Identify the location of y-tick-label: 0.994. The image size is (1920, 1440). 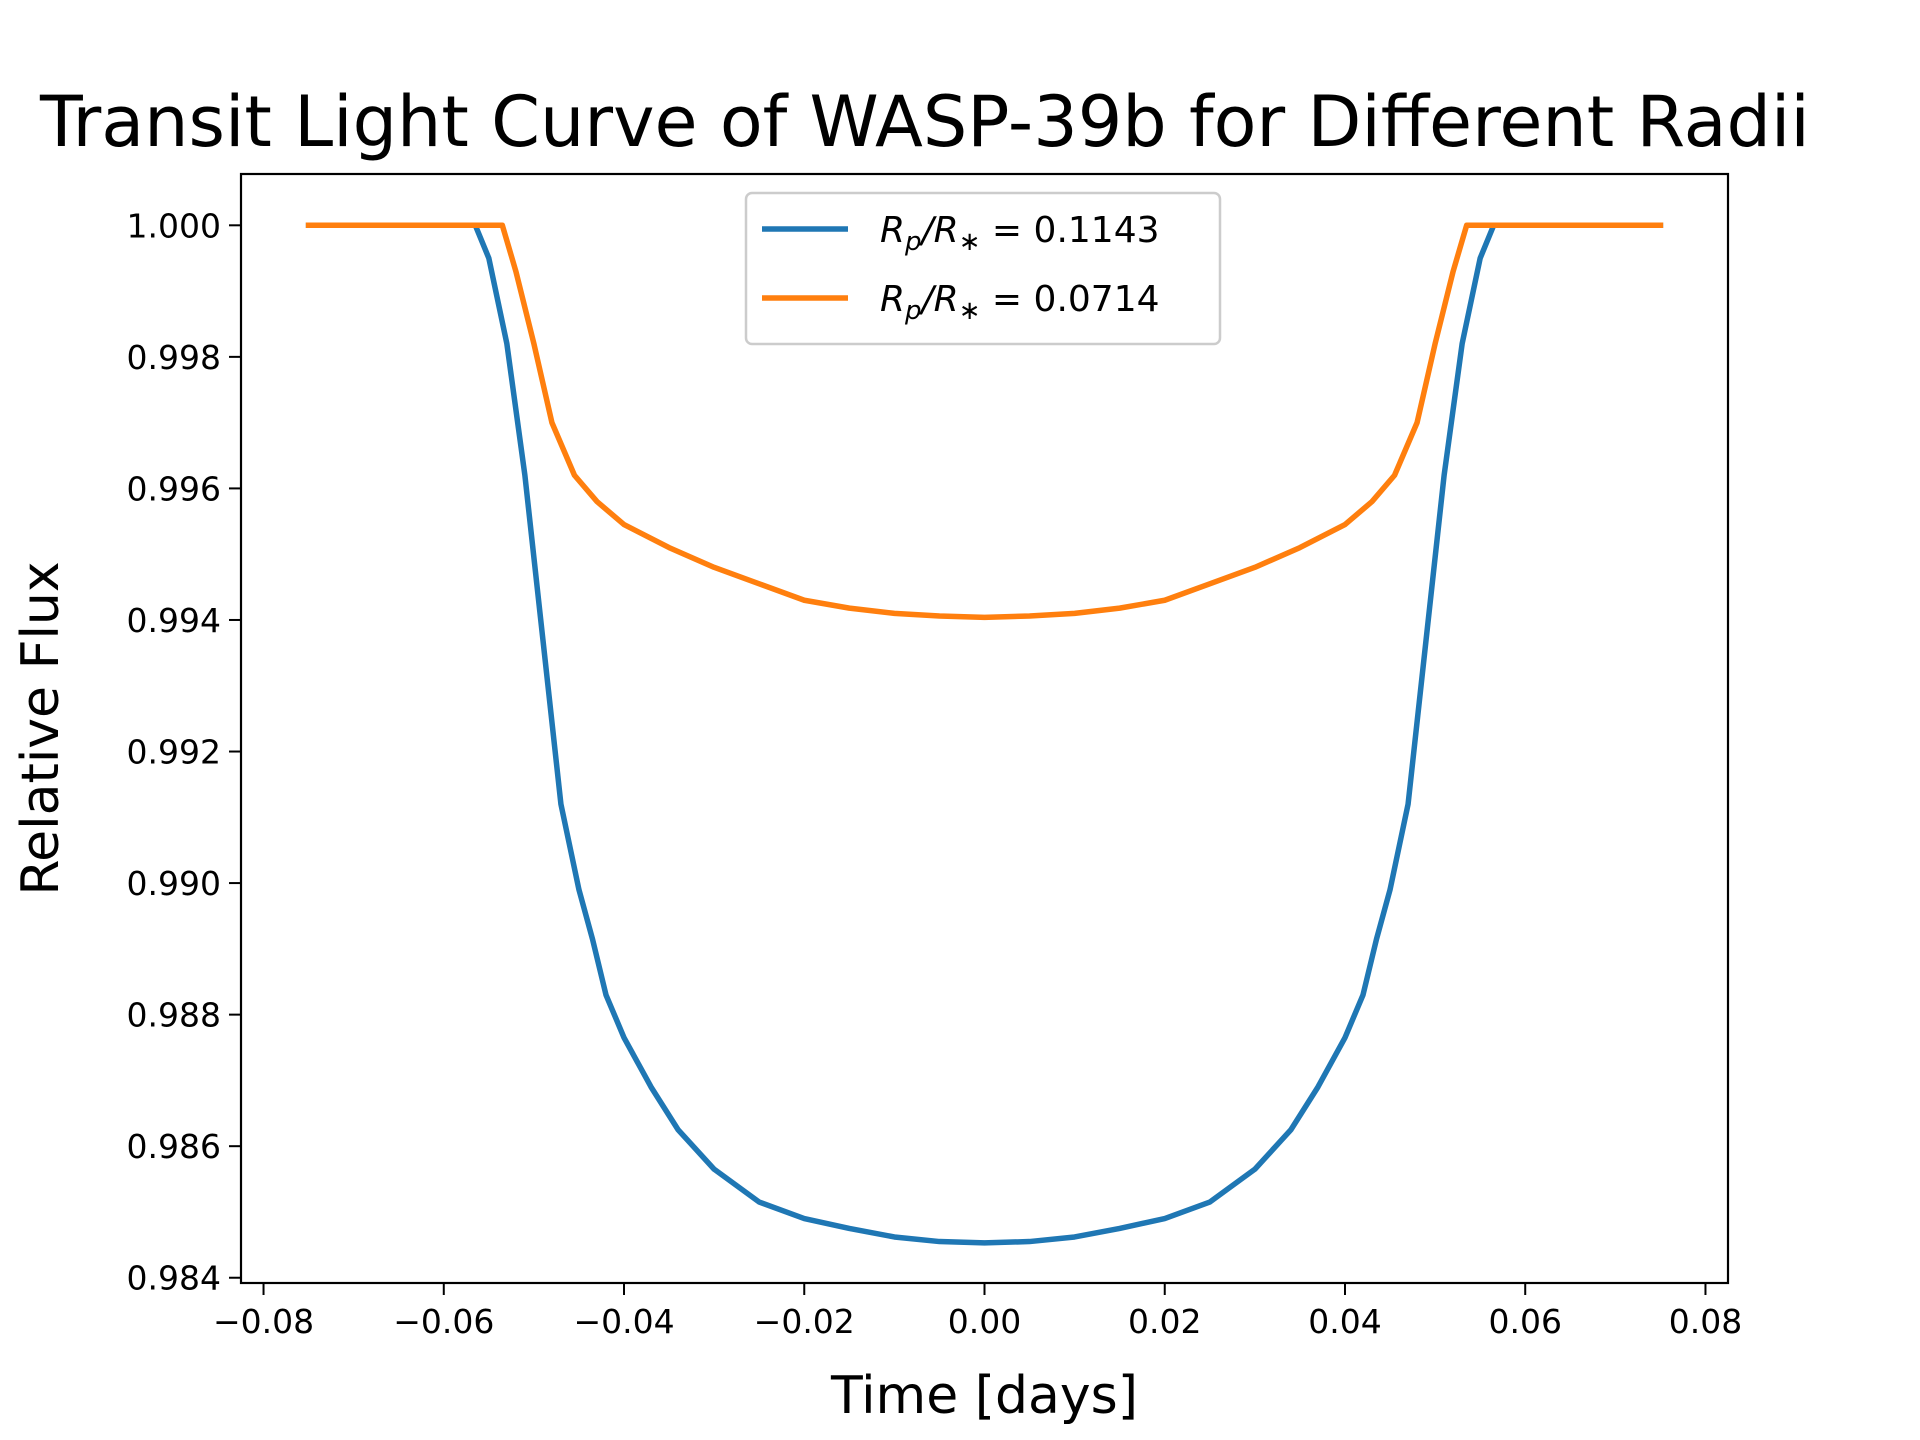
(174, 620).